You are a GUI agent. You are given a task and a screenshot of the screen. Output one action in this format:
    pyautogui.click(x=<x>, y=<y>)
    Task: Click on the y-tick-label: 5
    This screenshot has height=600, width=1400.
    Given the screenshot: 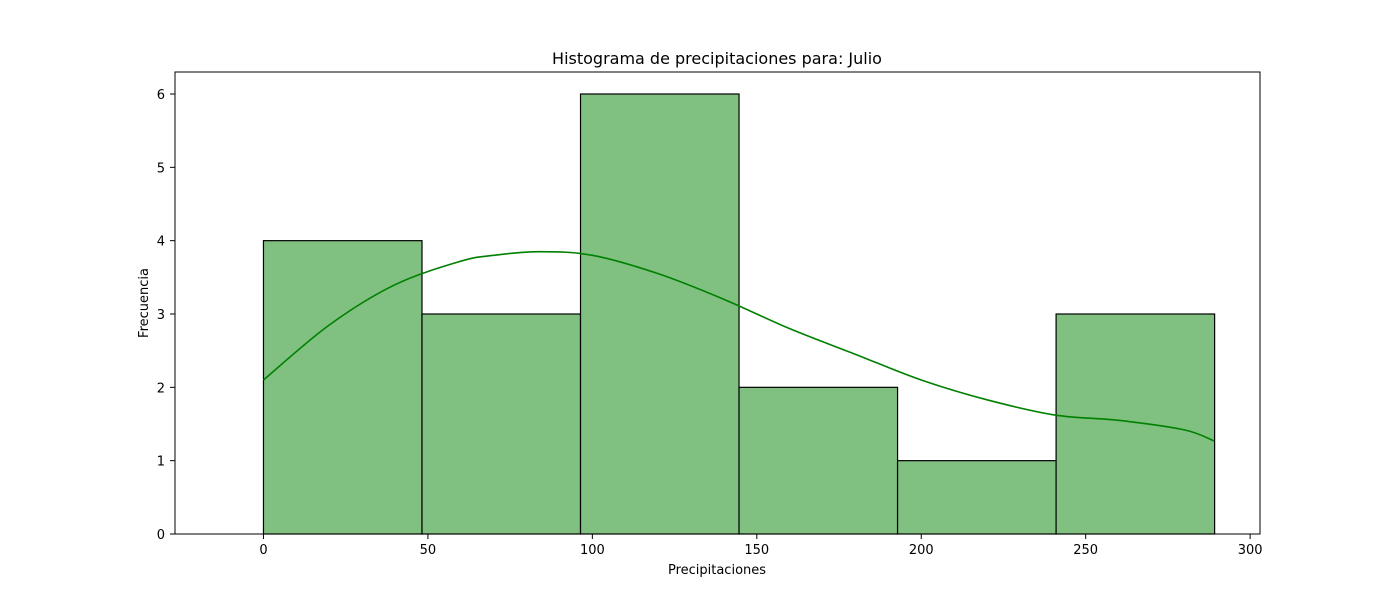 What is the action you would take?
    pyautogui.click(x=161, y=168)
    